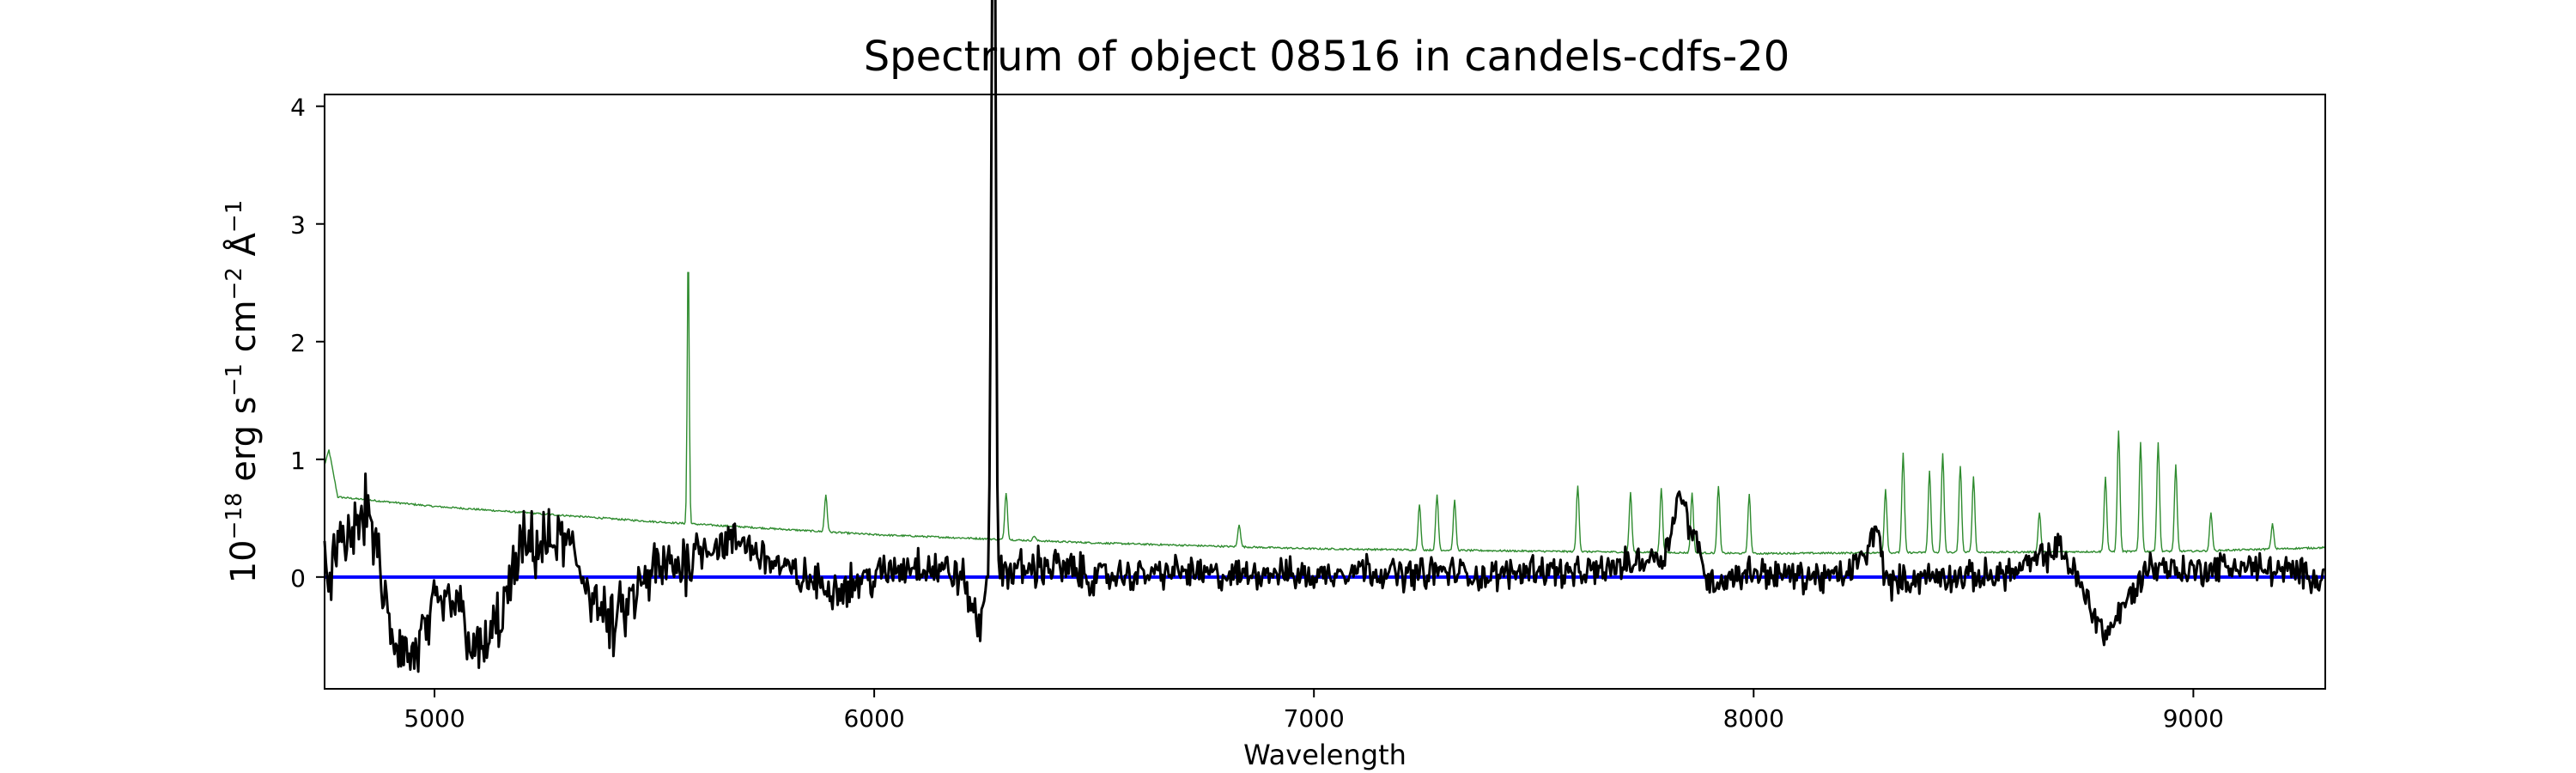 This screenshot has width=2576, height=773. What do you see at coordinates (234, 283) in the screenshot?
I see `y-axis-label-exp3: −2` at bounding box center [234, 283].